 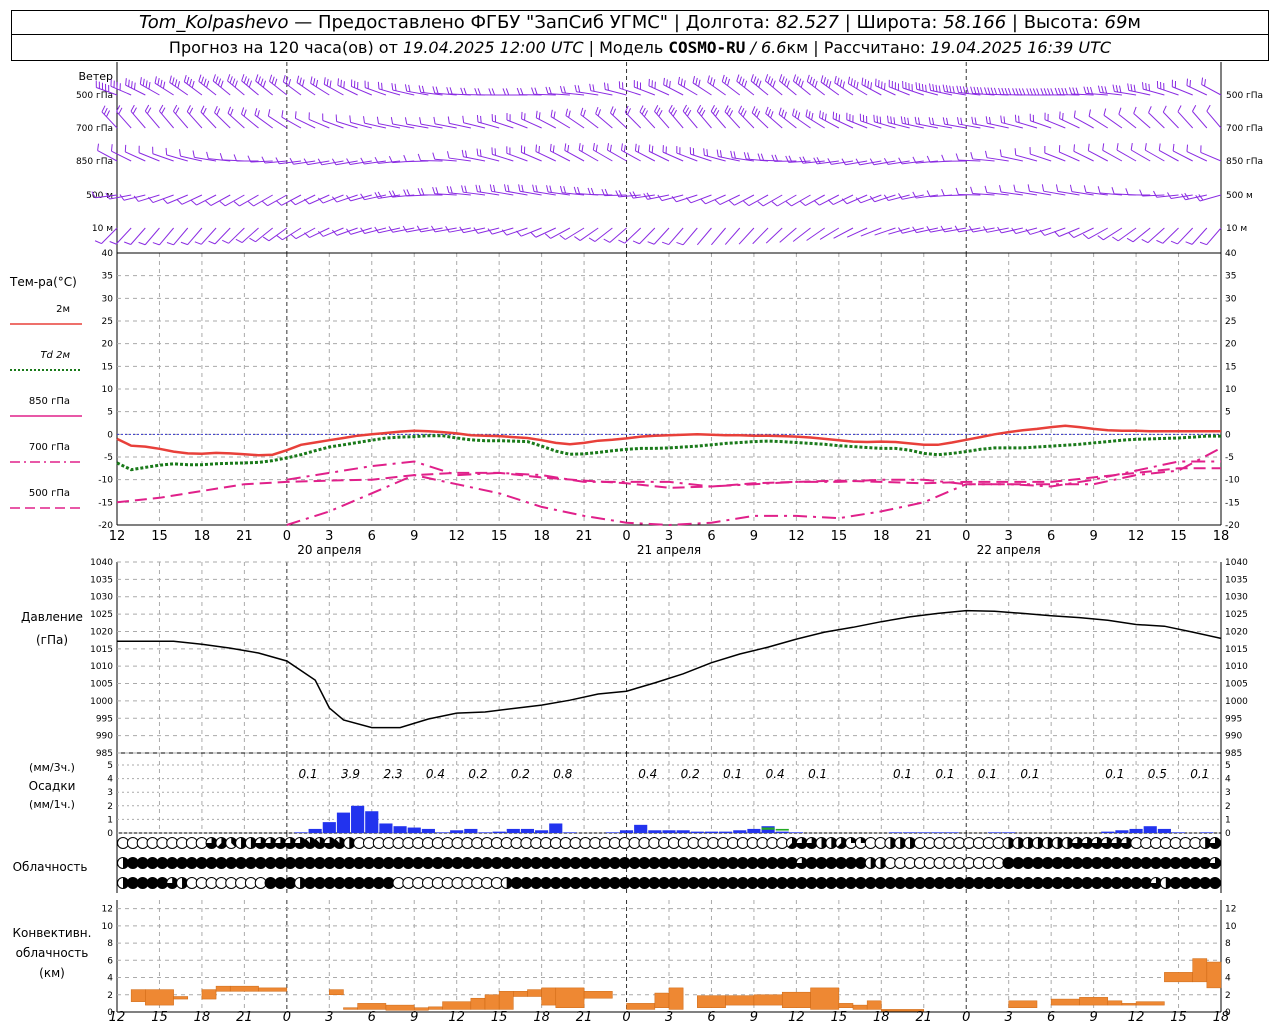 What do you see at coordinates (1228, 820) in the screenshot?
I see `prec-ytick-right: 1` at bounding box center [1228, 820].